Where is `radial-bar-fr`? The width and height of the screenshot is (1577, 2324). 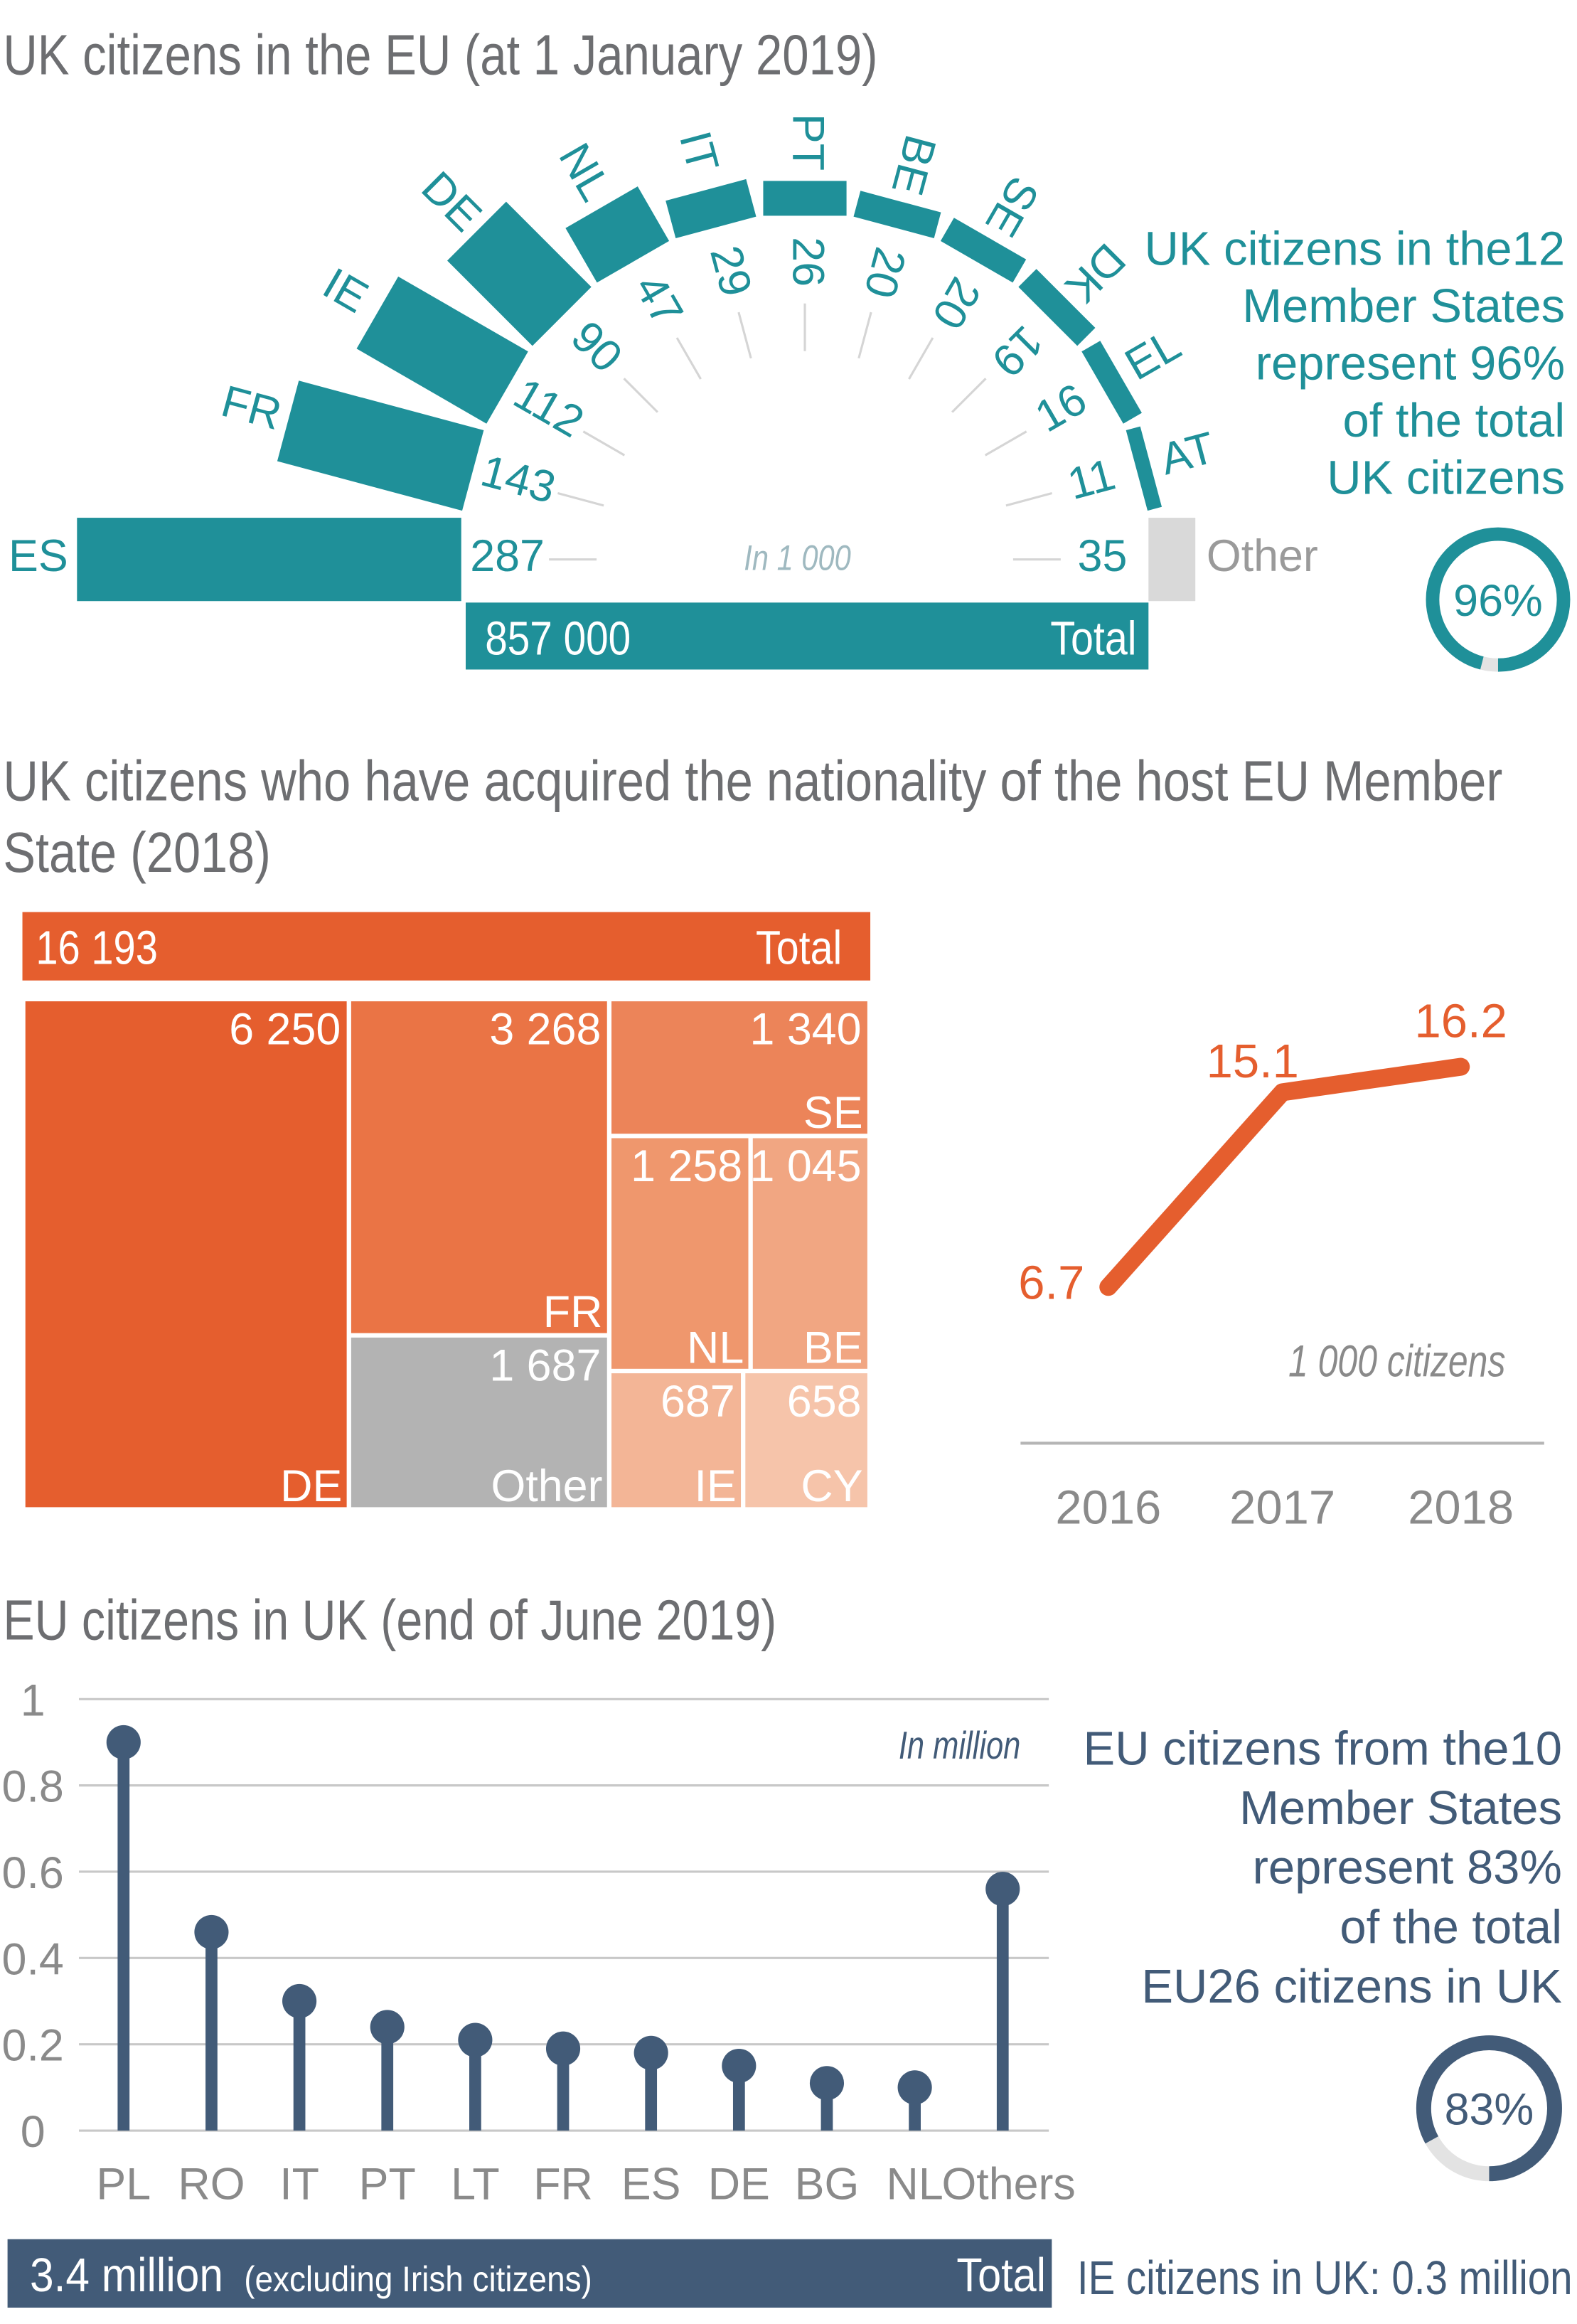 radial-bar-fr is located at coordinates (440, 445).